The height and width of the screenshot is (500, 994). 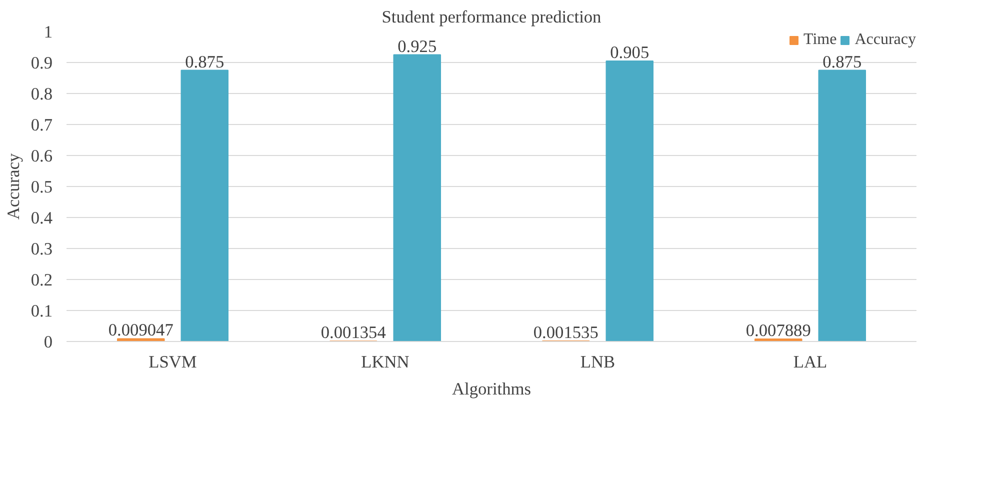 What do you see at coordinates (48, 342) in the screenshot?
I see `y-tick-label: 0` at bounding box center [48, 342].